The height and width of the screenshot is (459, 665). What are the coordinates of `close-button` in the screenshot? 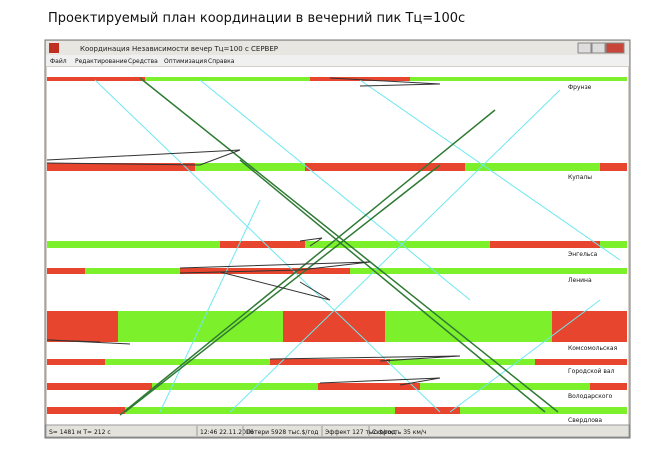 It's located at (615, 48).